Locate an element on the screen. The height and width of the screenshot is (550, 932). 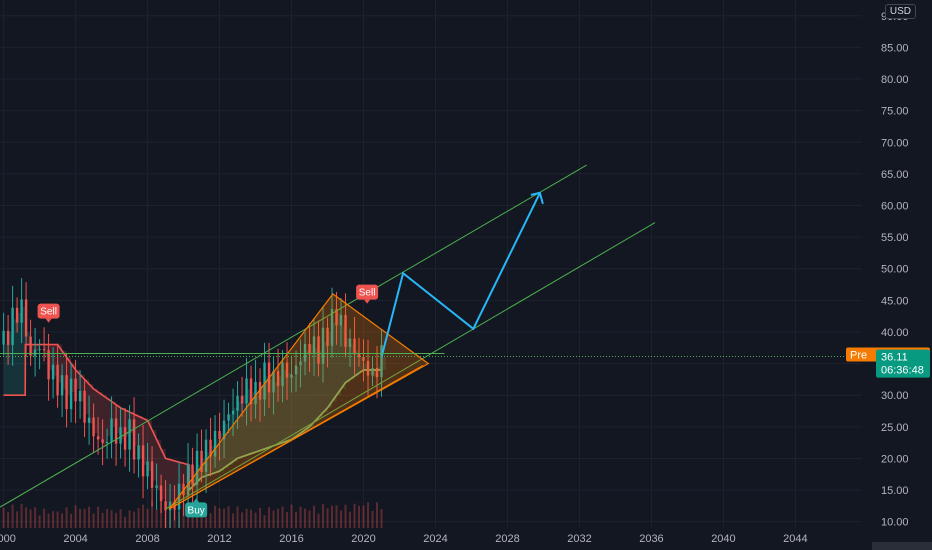
time-tick-label: 2000 is located at coordinates (8, 539).